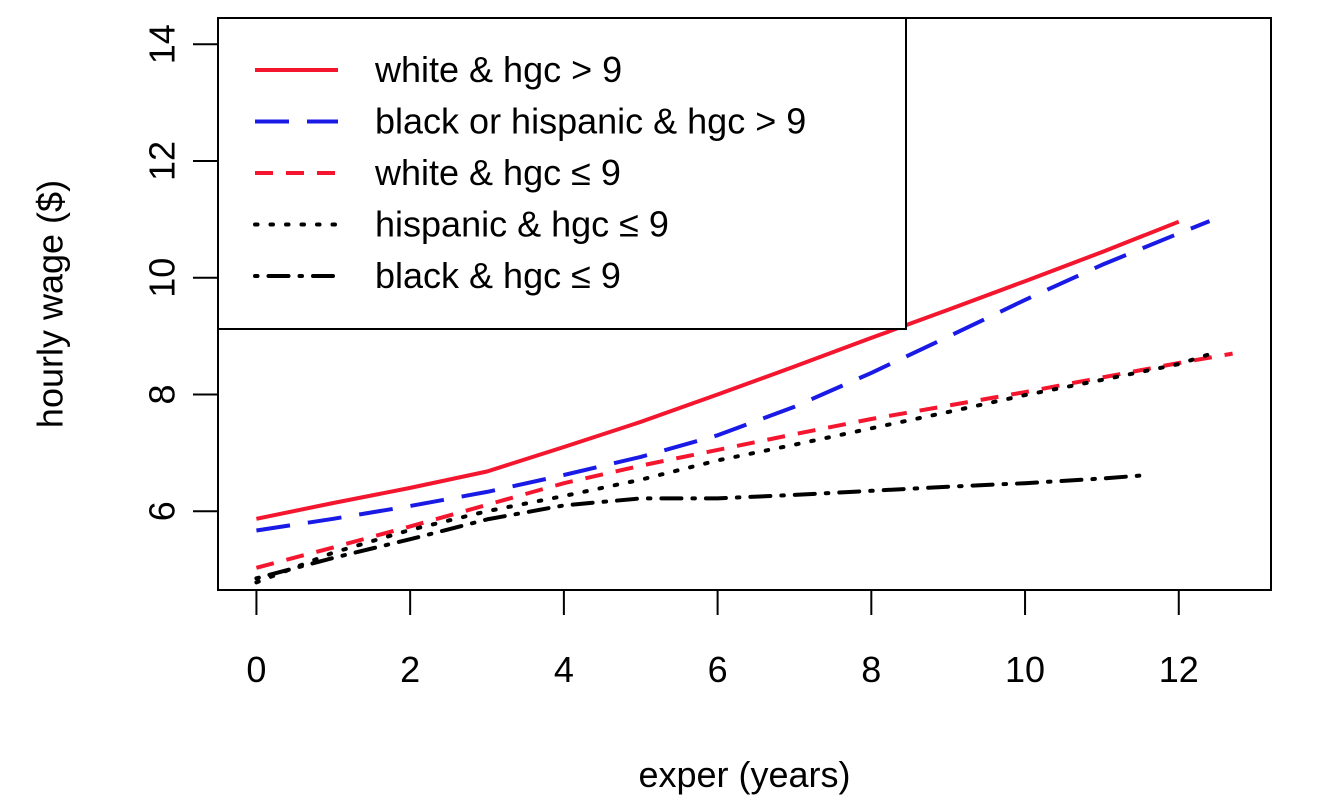 Image resolution: width=1342 pixels, height=807 pixels. What do you see at coordinates (162, 278) in the screenshot?
I see `y-tick-label: 10` at bounding box center [162, 278].